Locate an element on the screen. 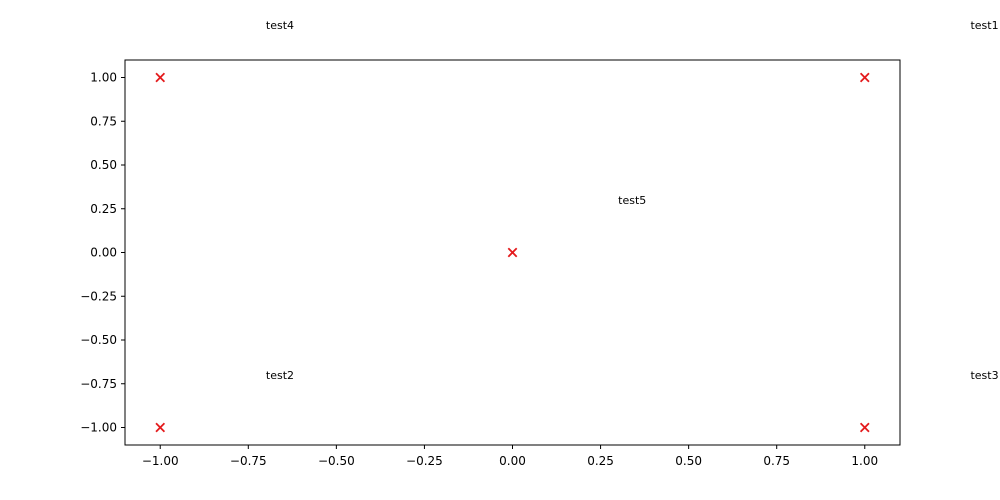 Image resolution: width=1000 pixels, height=500 pixels. annotation-label: test4 is located at coordinates (280, 25).